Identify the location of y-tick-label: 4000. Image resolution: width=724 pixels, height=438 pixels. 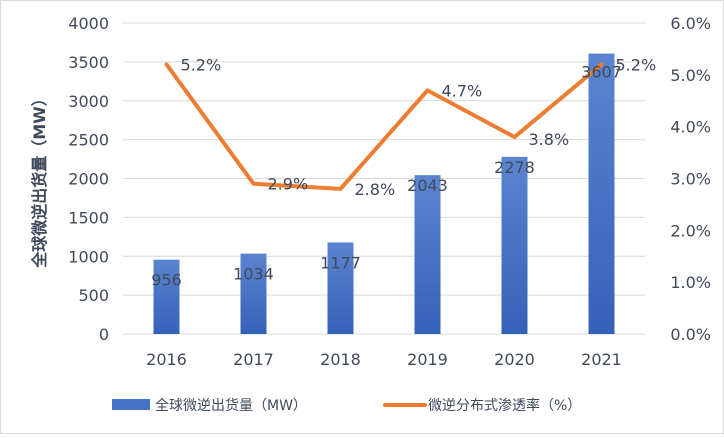
(88, 23).